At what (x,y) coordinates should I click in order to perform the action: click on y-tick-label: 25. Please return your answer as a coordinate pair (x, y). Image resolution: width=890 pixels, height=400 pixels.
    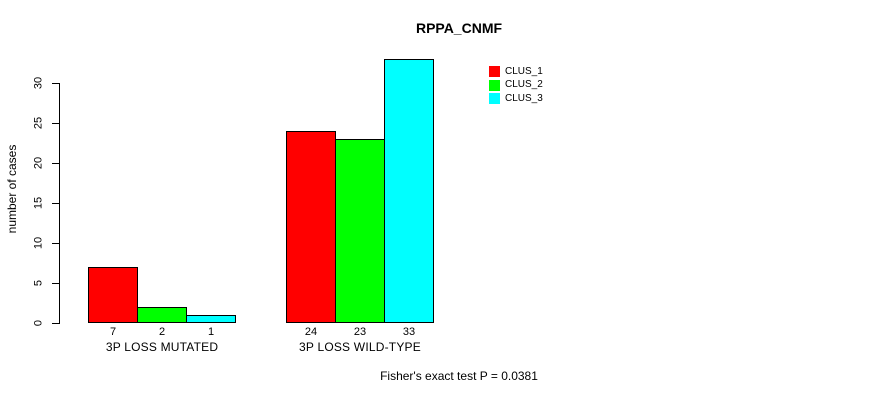
    Looking at the image, I should click on (38, 123).